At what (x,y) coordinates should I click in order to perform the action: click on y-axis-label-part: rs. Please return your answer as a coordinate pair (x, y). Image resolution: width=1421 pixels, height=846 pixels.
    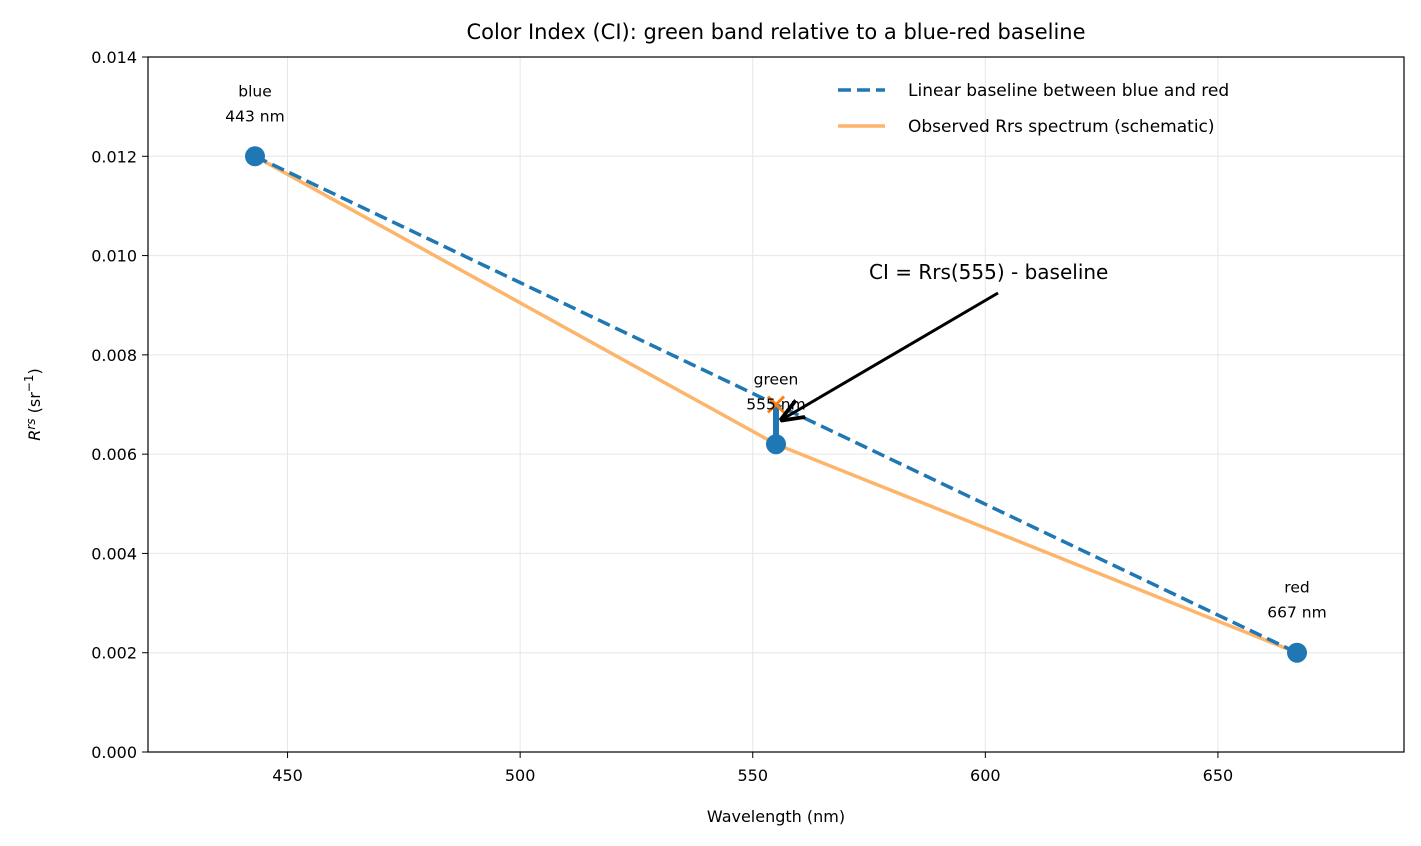
    Looking at the image, I should click on (31, 423).